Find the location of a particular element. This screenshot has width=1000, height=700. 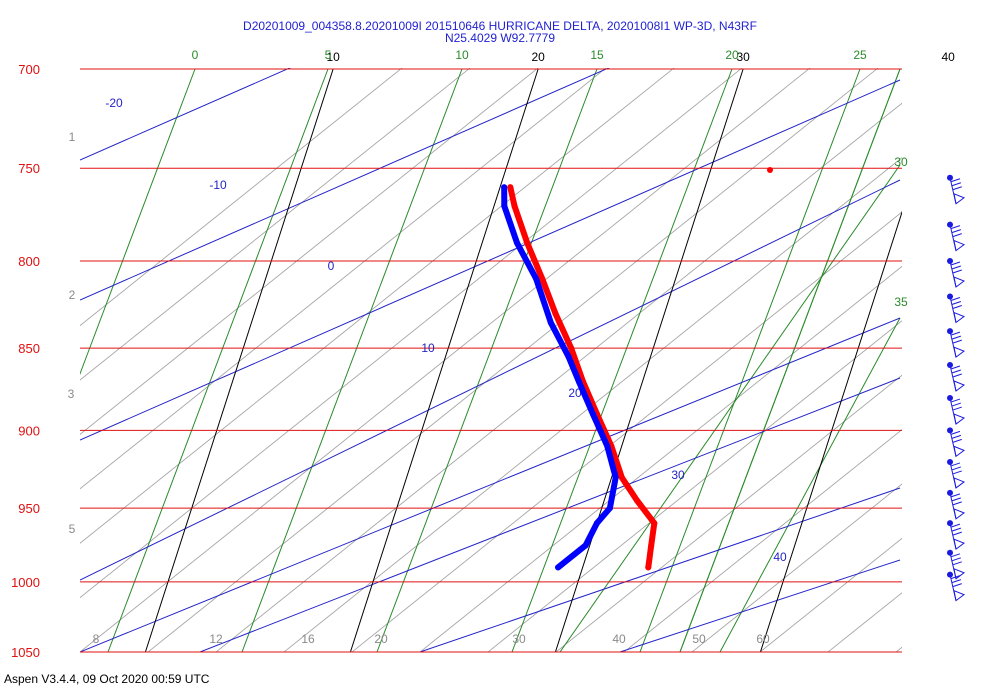

mixing-ratio-label: 60 is located at coordinates (763, 639).